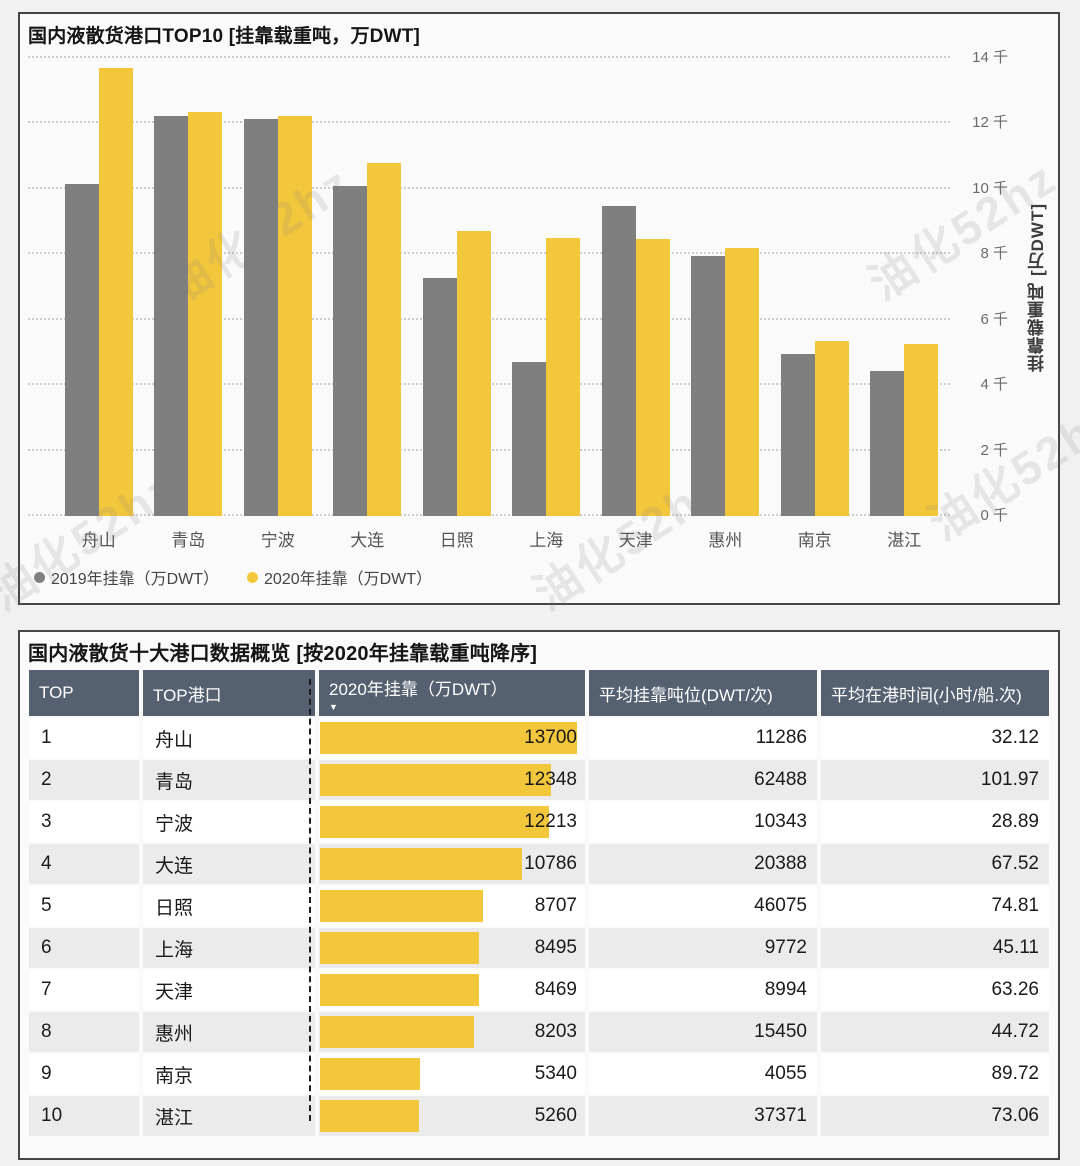 This screenshot has height=1166, width=1080. I want to click on bar-2020-舟山, so click(115, 291).